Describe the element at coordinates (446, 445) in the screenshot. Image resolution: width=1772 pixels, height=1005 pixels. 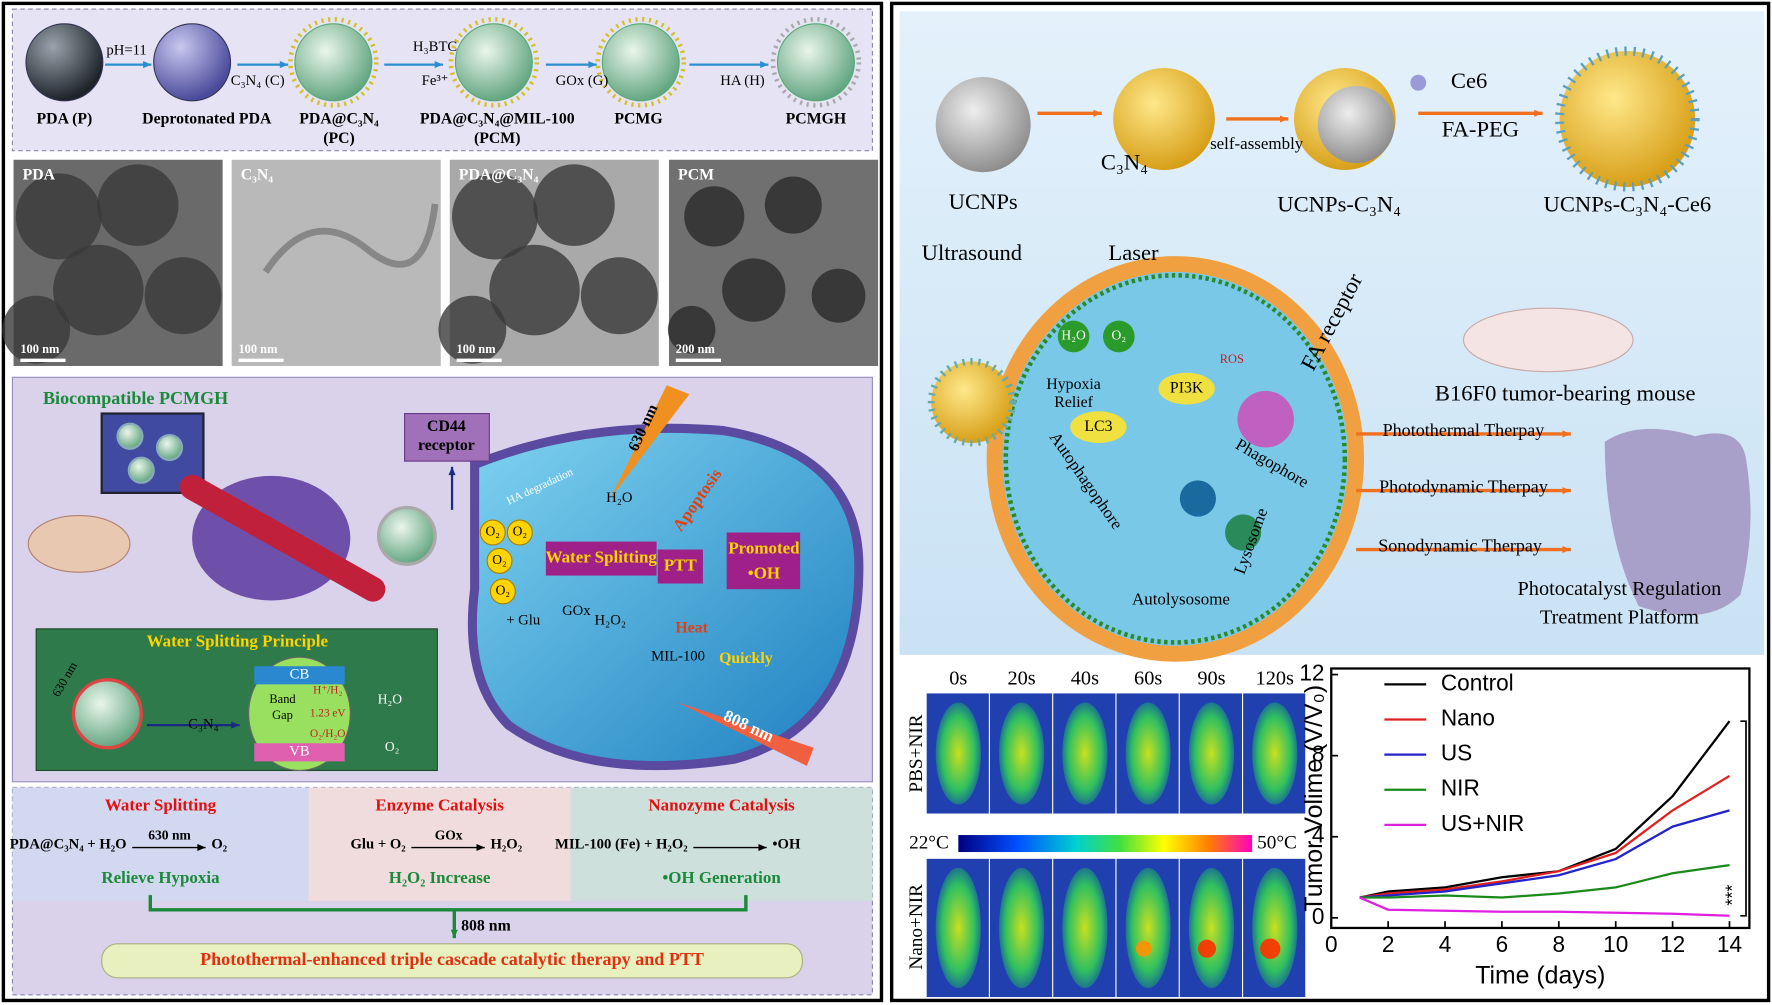
I see `mechanism-label: receptor` at that location.